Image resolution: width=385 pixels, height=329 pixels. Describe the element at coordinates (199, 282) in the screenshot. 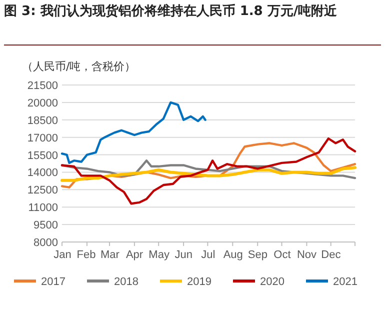

I see `legend-label: 2019` at that location.